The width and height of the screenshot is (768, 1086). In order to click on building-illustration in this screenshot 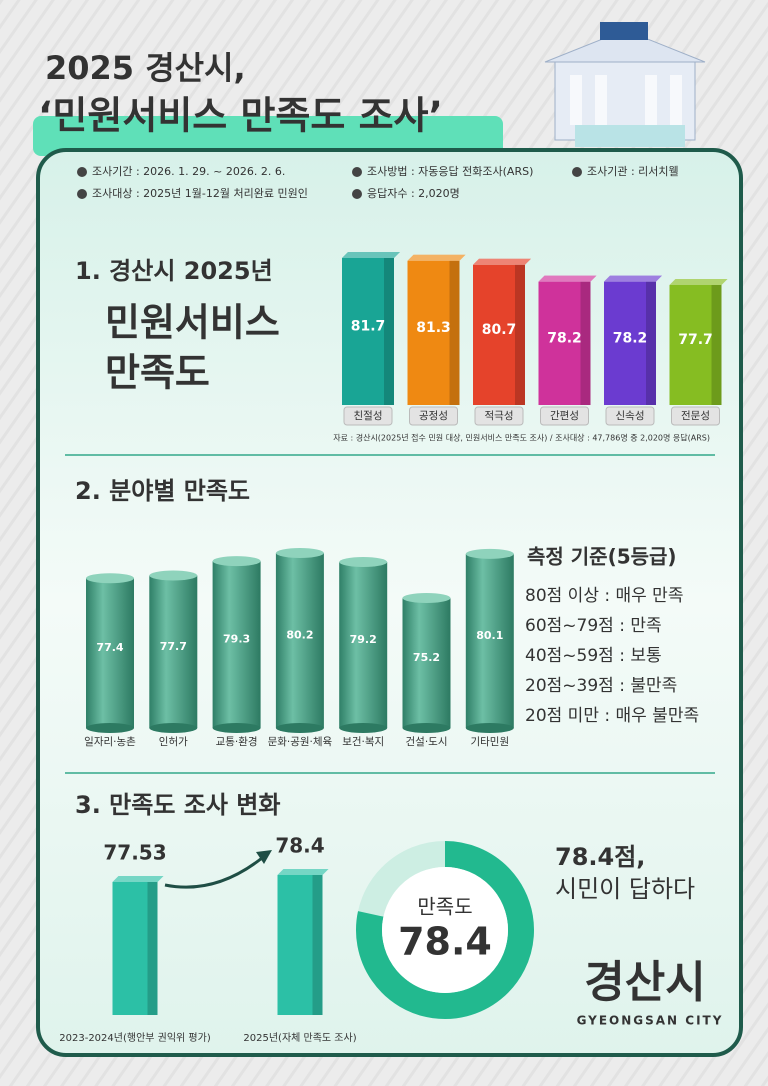, I will do `click(625, 84)`.